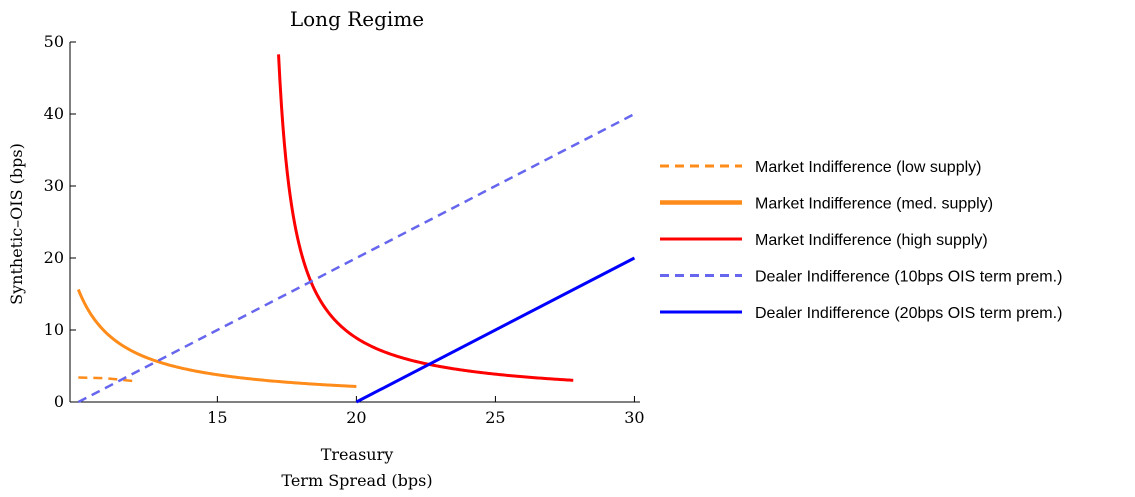  Describe the element at coordinates (54, 185) in the screenshot. I see `y-tick-label: 30` at that location.